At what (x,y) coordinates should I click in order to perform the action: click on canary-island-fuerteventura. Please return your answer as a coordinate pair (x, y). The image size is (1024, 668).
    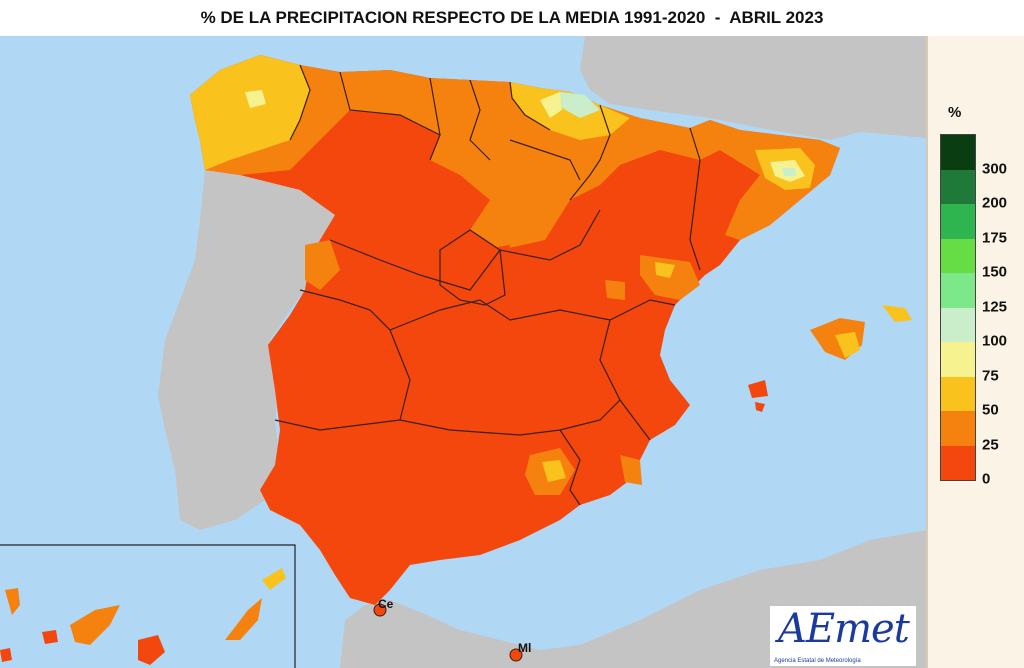
    Looking at the image, I should click on (243, 619).